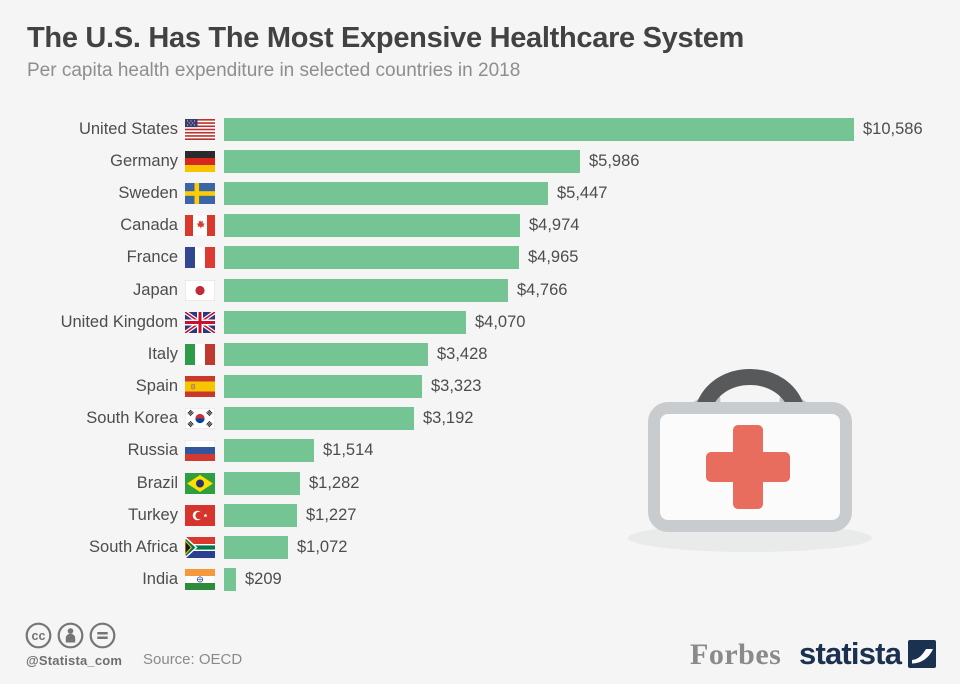 This screenshot has height=684, width=960. What do you see at coordinates (153, 514) in the screenshot?
I see `country-label-turkey: Turkey` at bounding box center [153, 514].